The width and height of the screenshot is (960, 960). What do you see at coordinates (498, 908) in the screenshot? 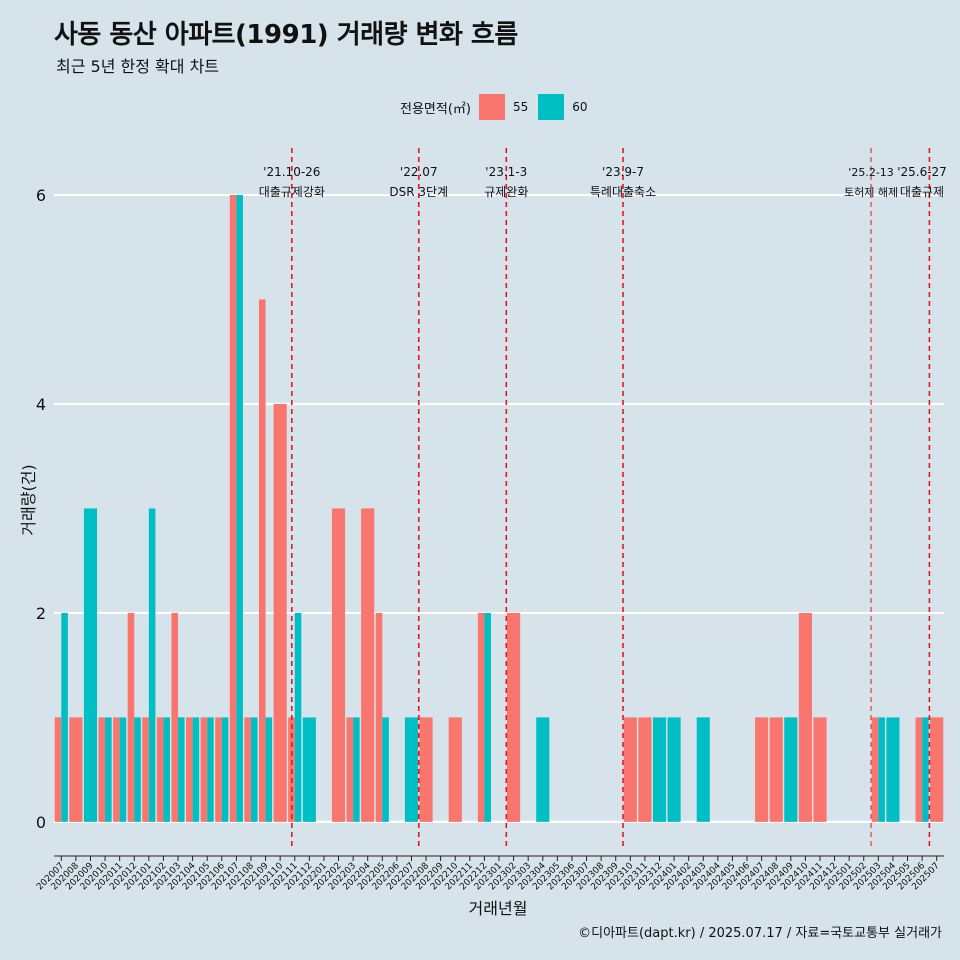
I see `x-axis-title: 거래년월` at bounding box center [498, 908].